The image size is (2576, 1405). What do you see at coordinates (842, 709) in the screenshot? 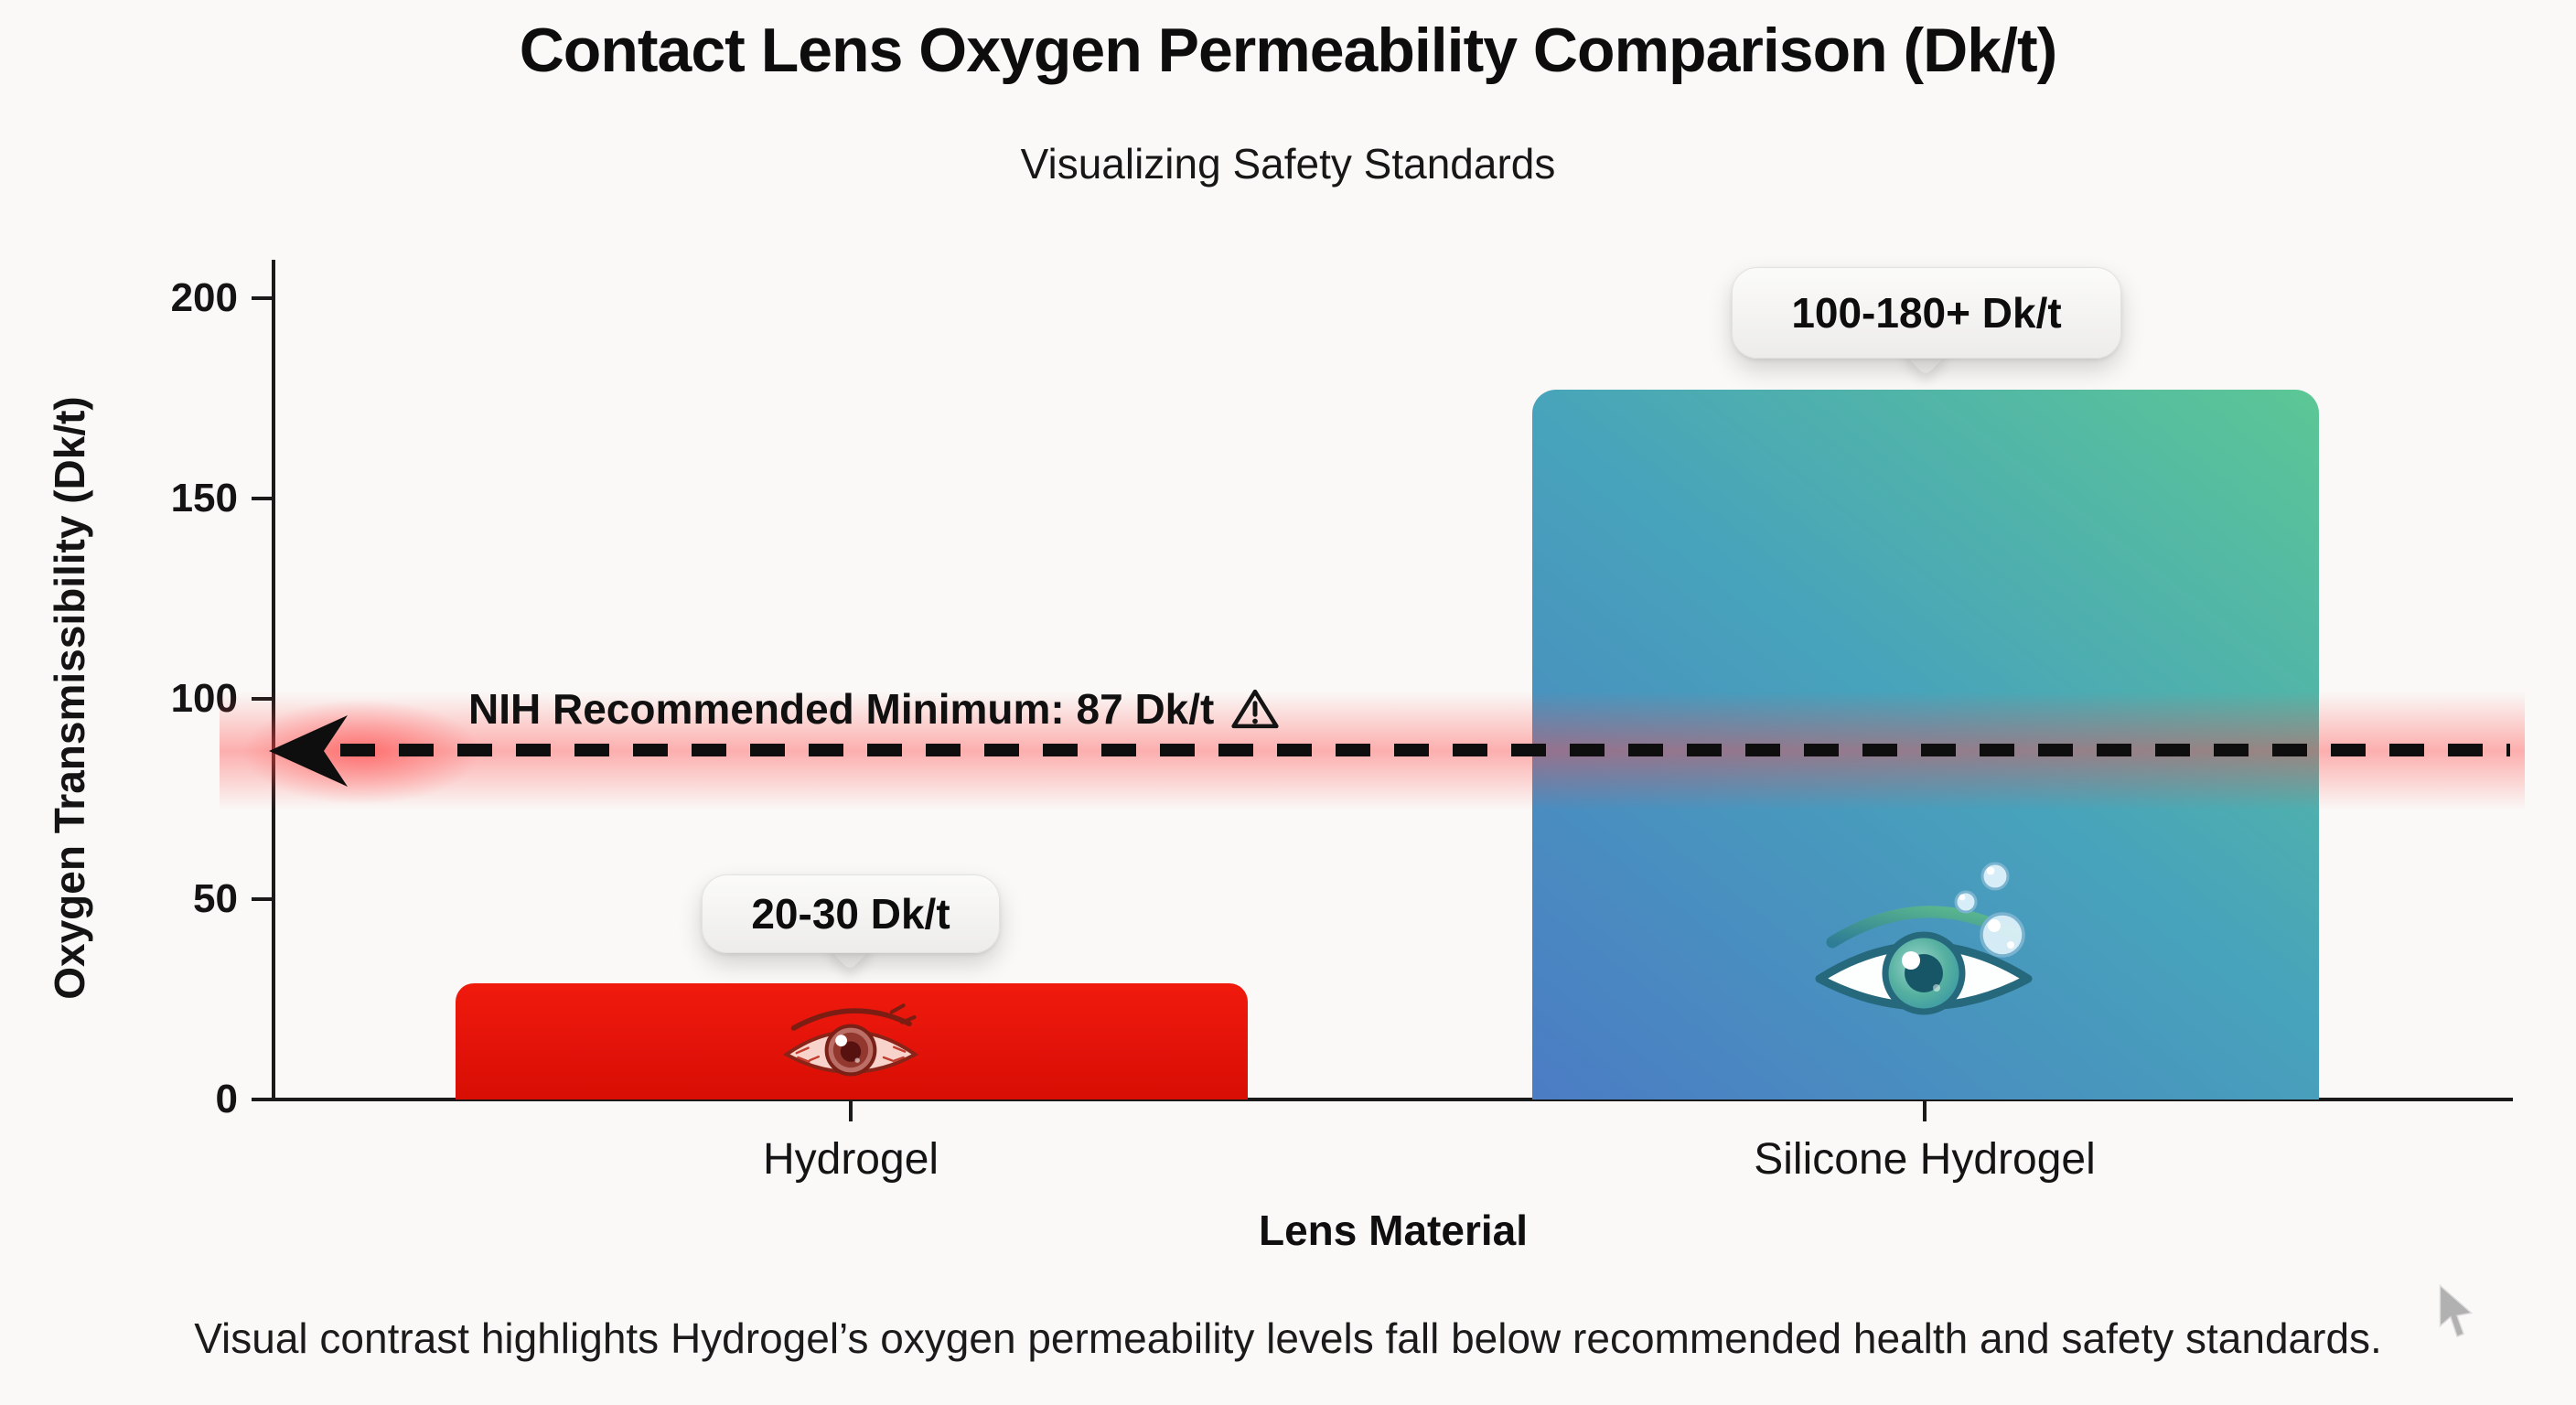
I see `threshold-label-text: NIH Recommended Minimum: 87 Dk/t` at bounding box center [842, 709].